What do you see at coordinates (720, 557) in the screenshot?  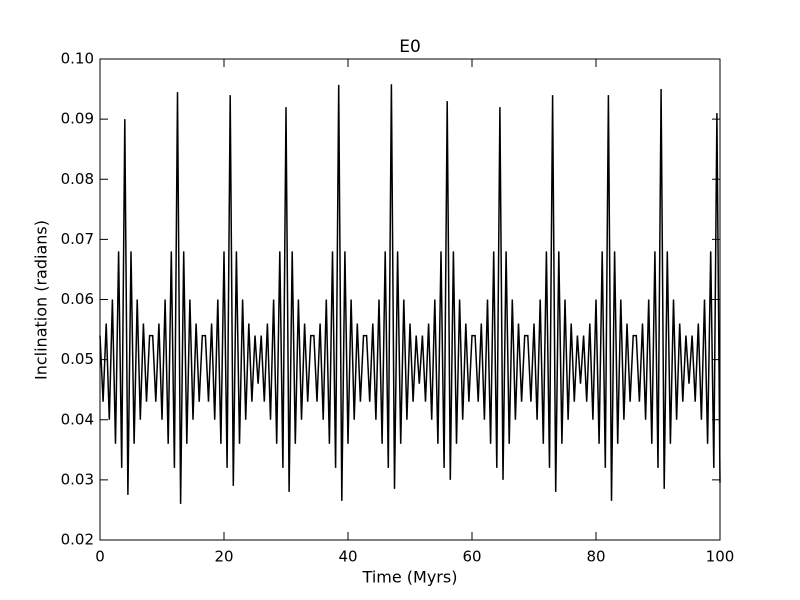 I see `x-tick-label: 100` at bounding box center [720, 557].